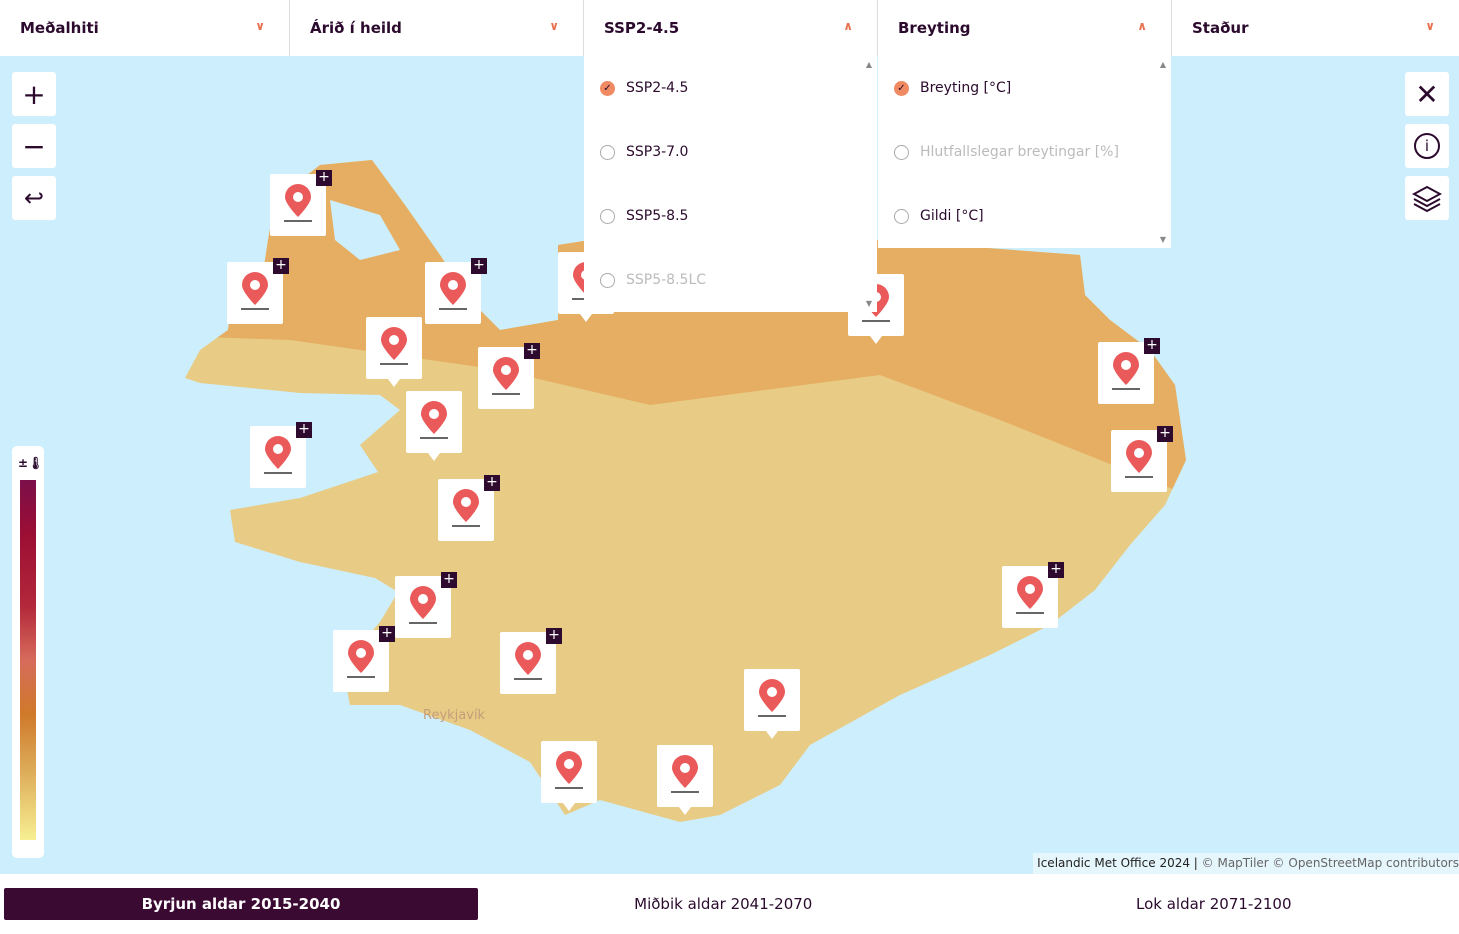  I want to click on period-end-century: Lok aldar 2071-2100, so click(1214, 904).